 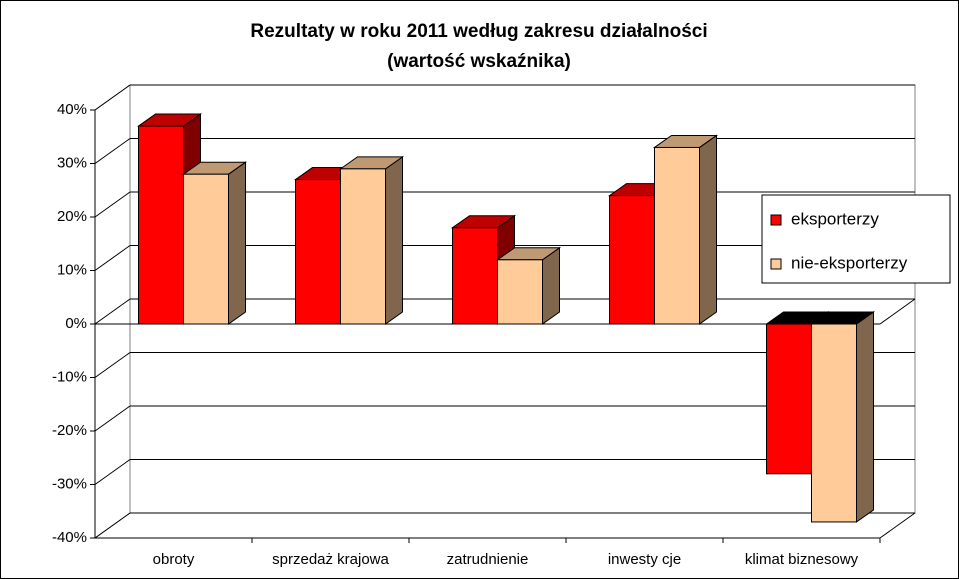 What do you see at coordinates (897, 525) in the screenshot?
I see `x-axis-depth` at bounding box center [897, 525].